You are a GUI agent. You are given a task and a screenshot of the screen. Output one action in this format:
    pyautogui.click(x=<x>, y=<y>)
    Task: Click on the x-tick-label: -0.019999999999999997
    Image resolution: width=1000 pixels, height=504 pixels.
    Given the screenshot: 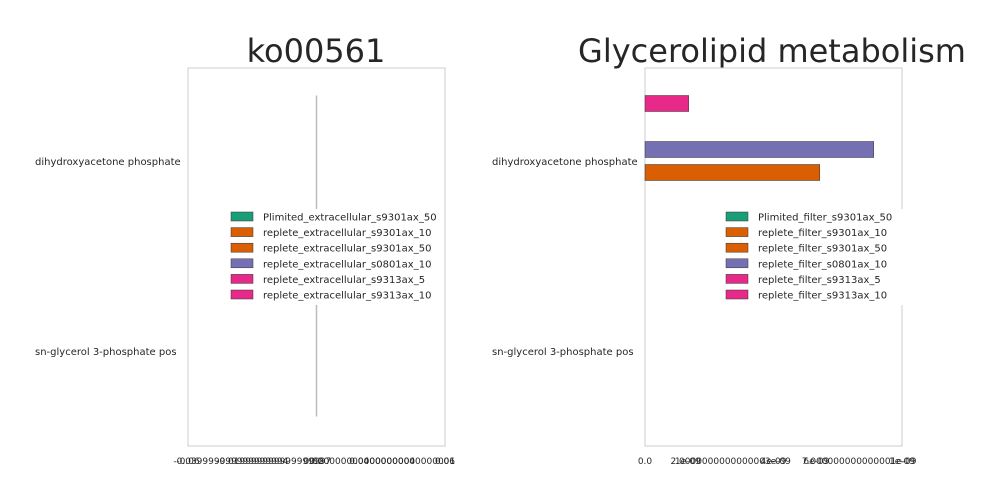 What is the action you would take?
    pyautogui.click(x=273, y=462)
    